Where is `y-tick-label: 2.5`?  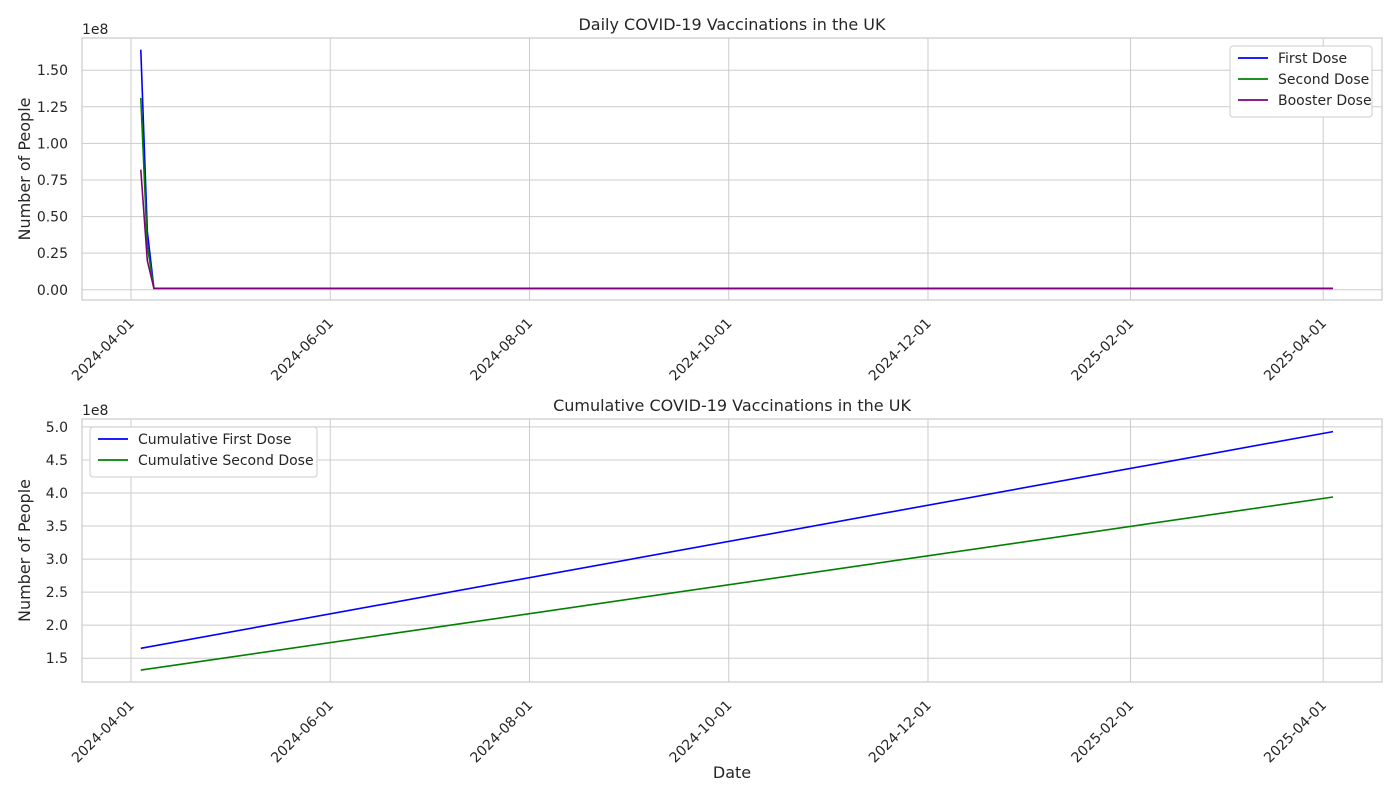
y-tick-label: 2.5 is located at coordinates (57, 593).